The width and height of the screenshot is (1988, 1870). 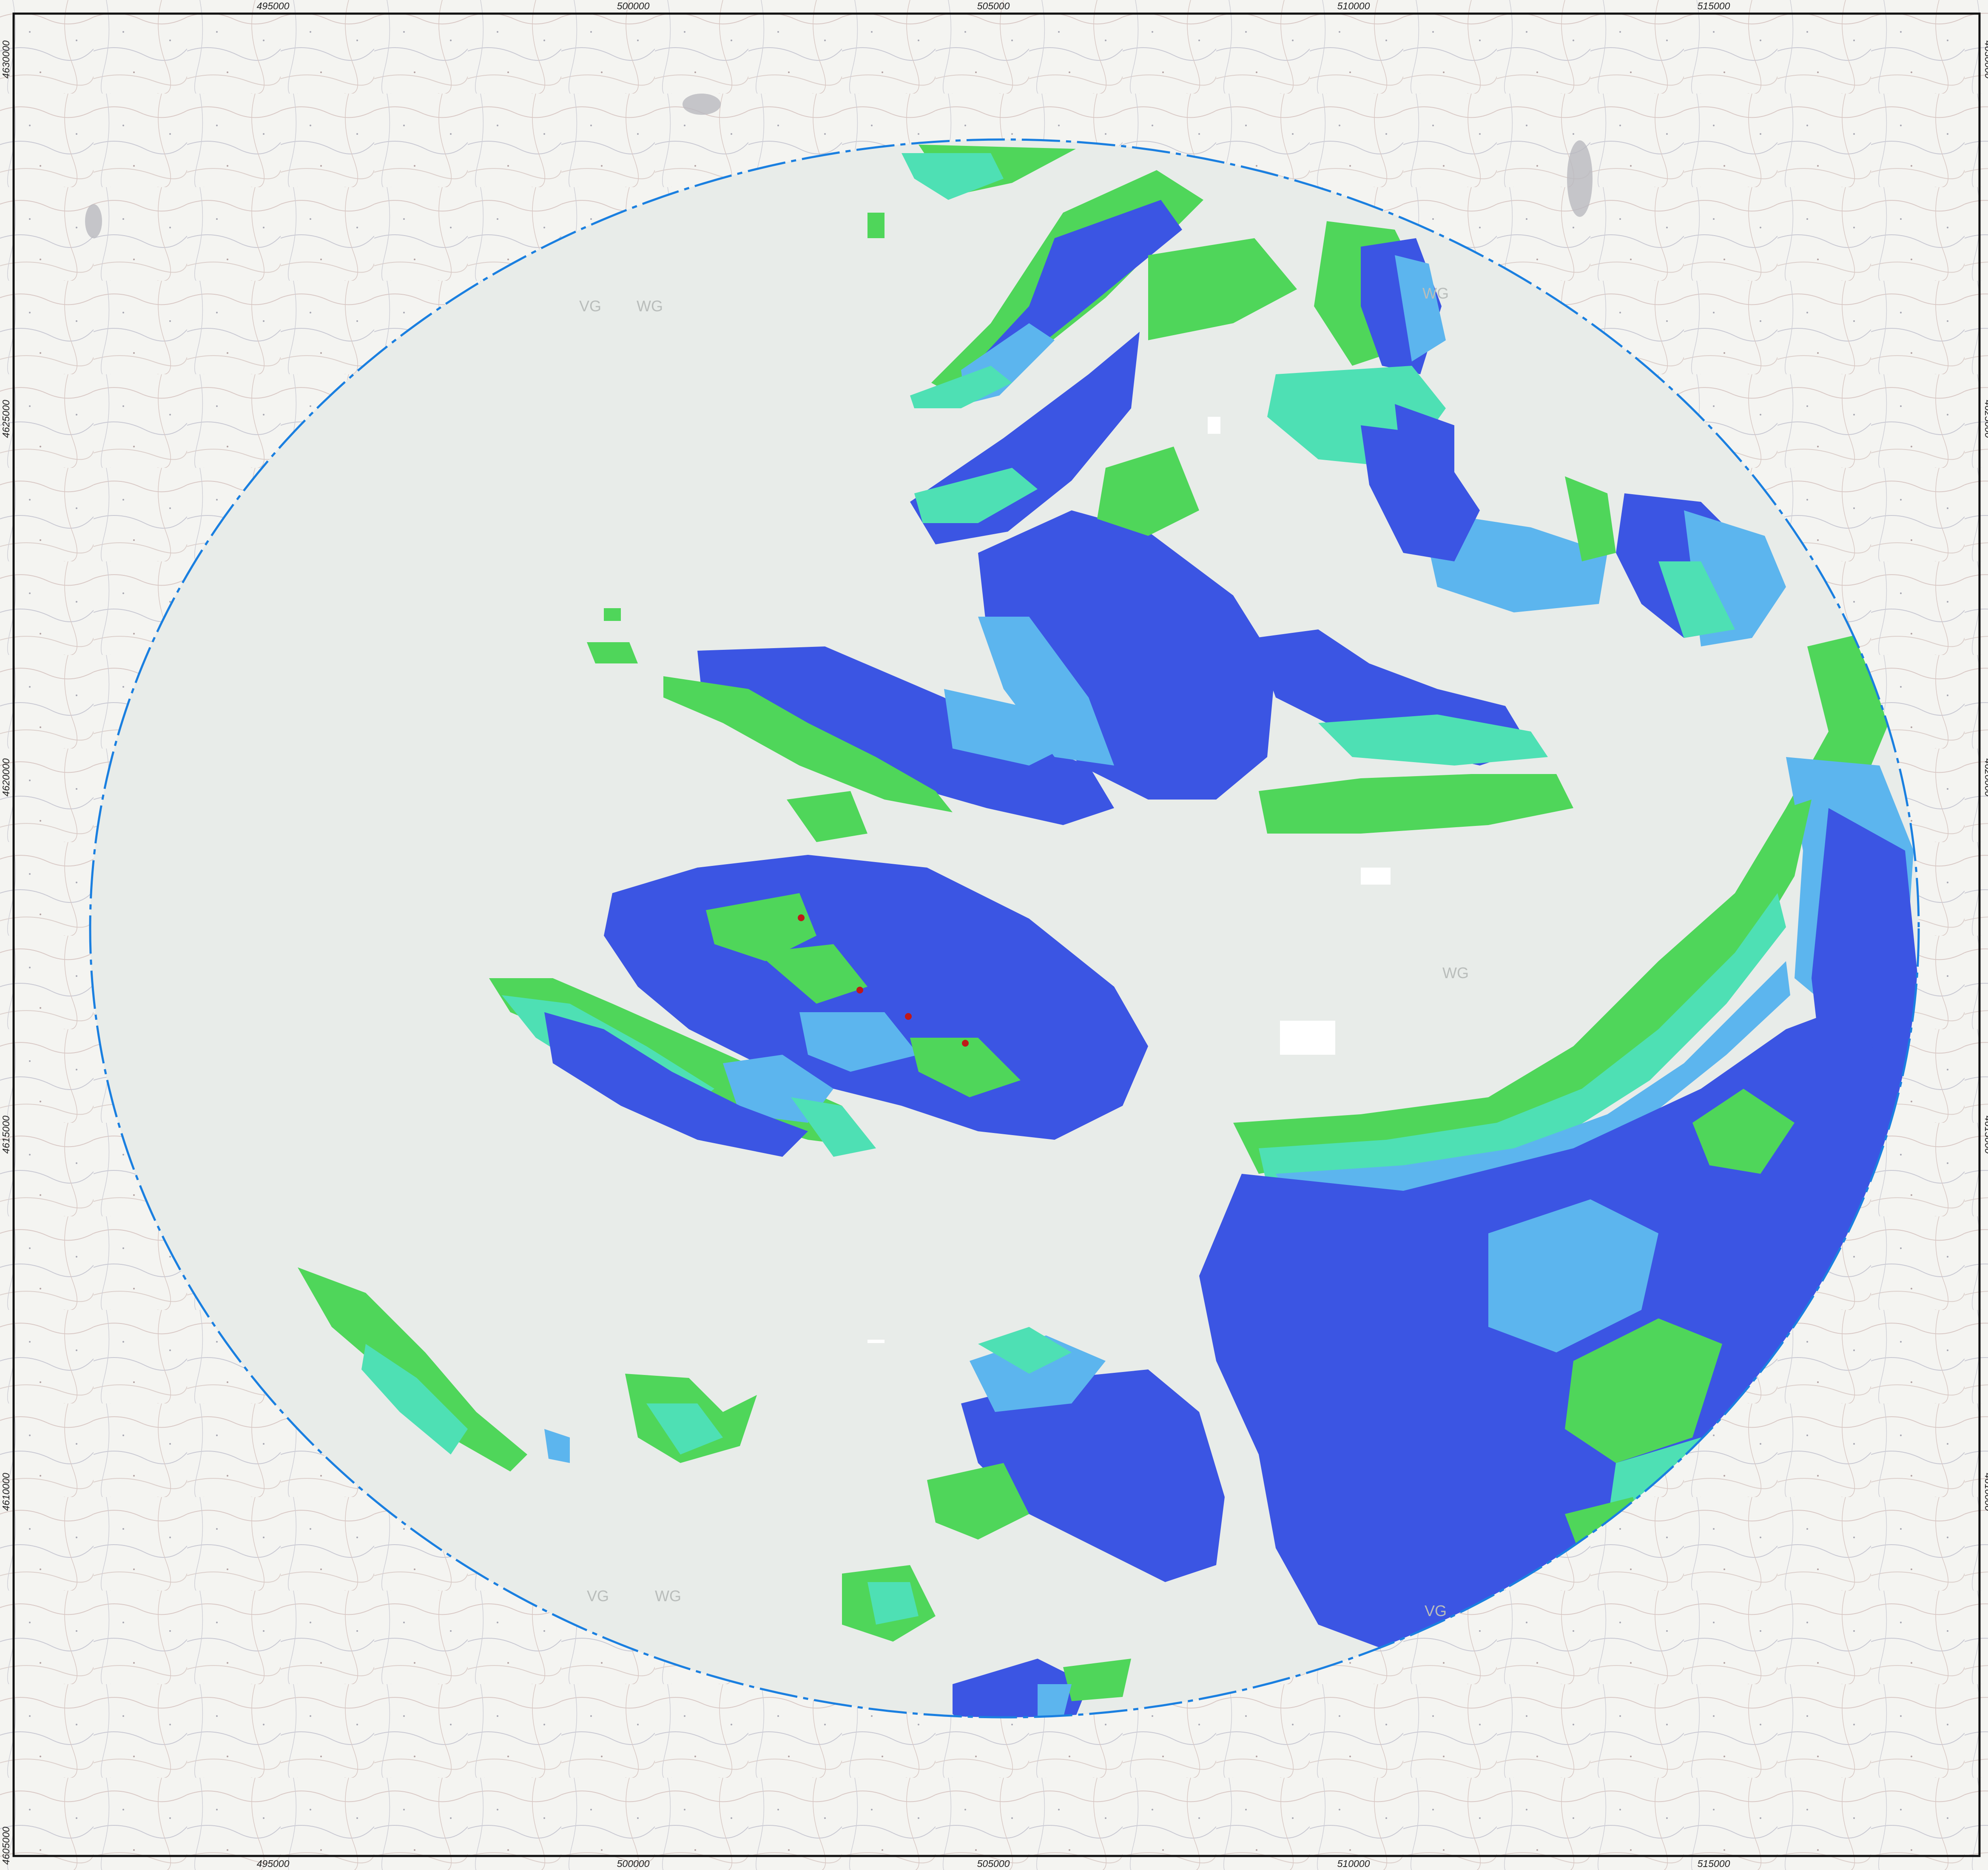 What do you see at coordinates (883, 981) in the screenshot?
I see `sample-points` at bounding box center [883, 981].